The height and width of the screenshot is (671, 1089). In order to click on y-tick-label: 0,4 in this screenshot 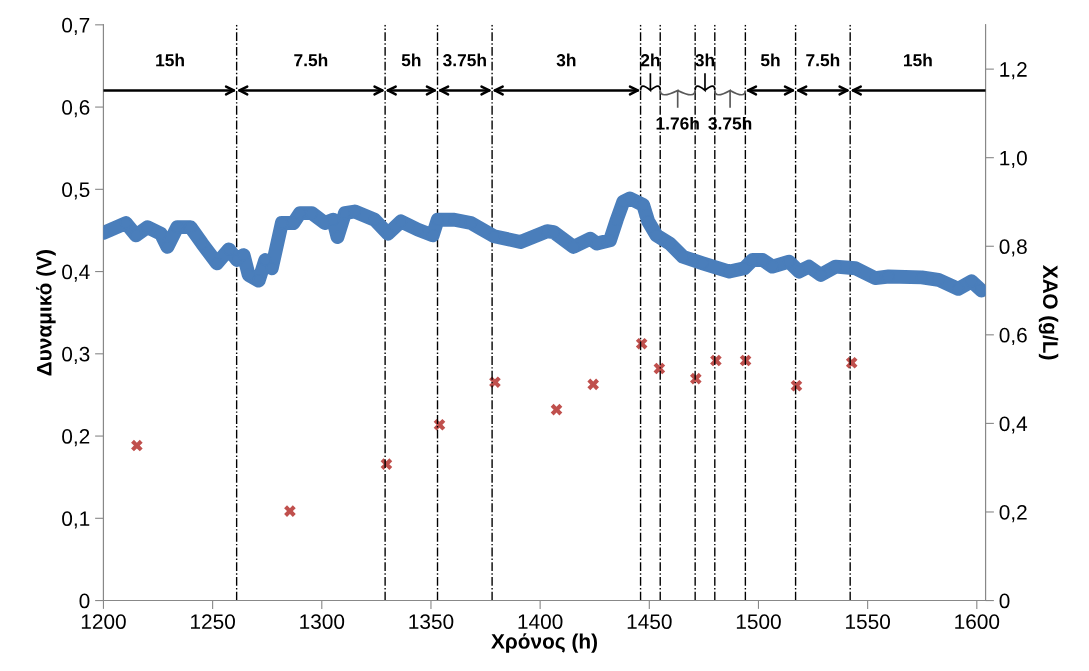, I will do `click(76, 273)`.